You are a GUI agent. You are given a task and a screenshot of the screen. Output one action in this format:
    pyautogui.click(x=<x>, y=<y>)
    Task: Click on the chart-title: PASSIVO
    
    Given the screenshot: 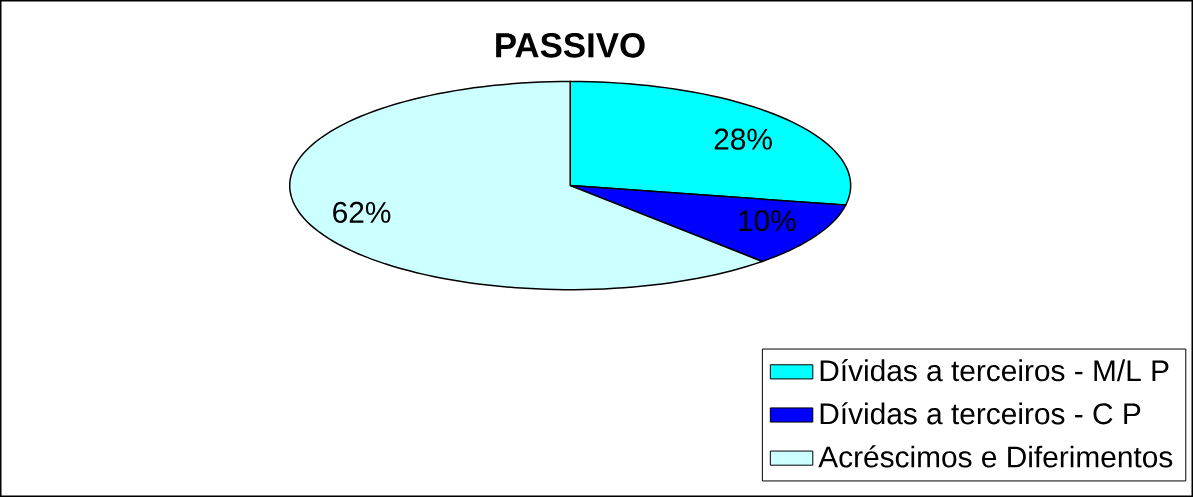 What is the action you would take?
    pyautogui.click(x=570, y=45)
    